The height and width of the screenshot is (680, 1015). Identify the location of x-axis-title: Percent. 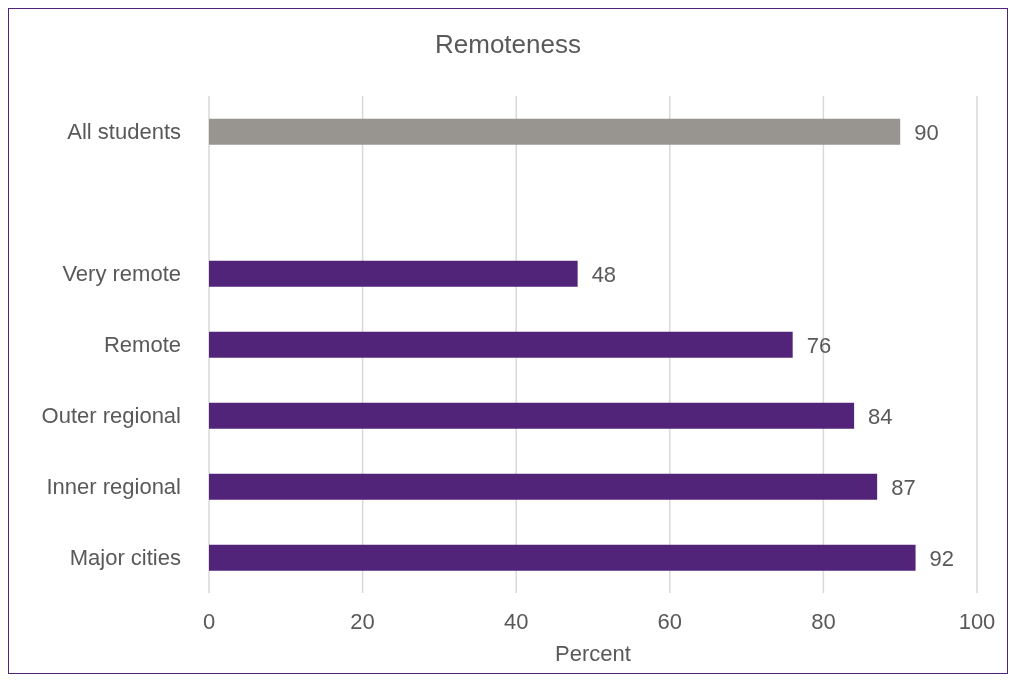
(593, 653).